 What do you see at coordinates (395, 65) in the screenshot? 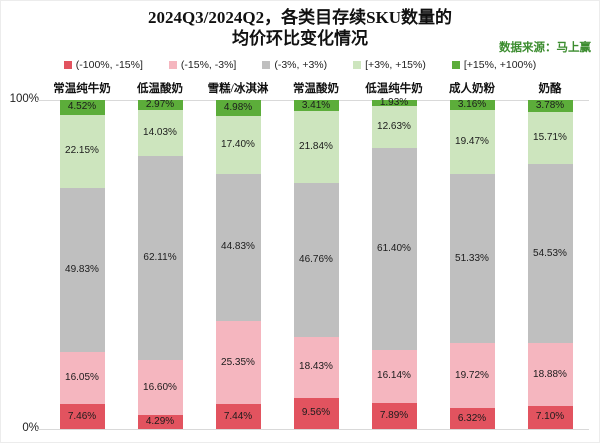
I see `legend-label: [+3%, +15%)` at bounding box center [395, 65].